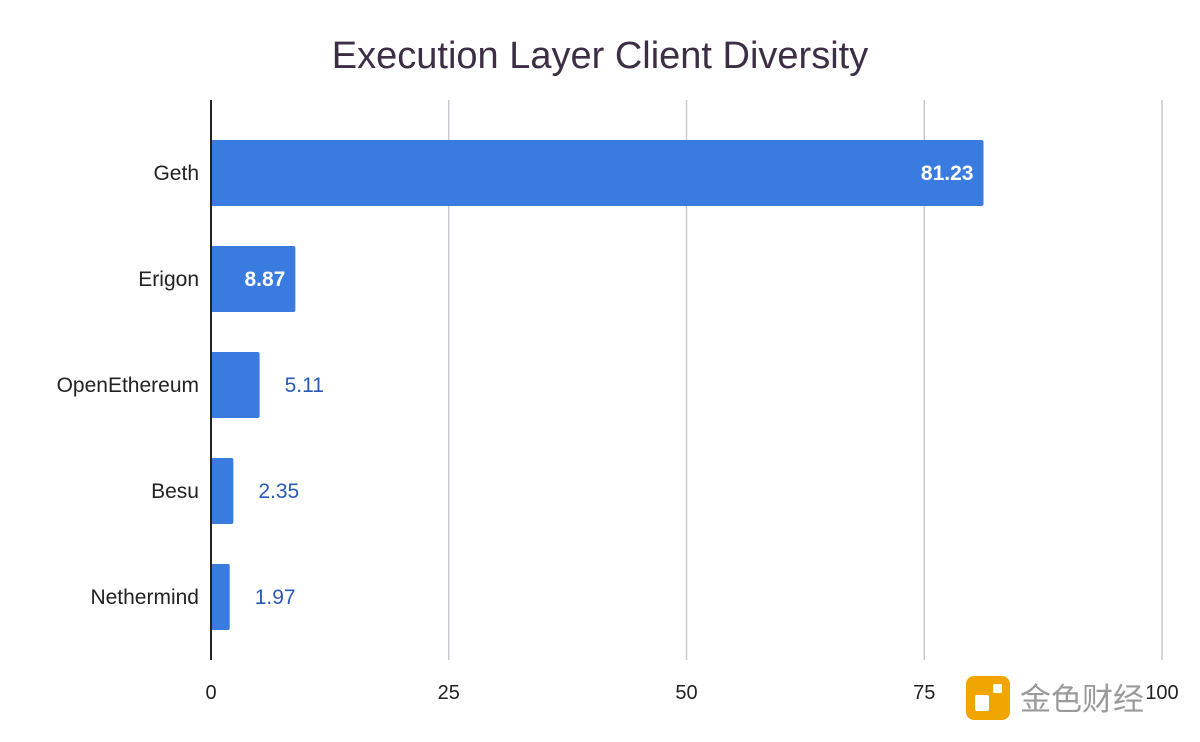 Image resolution: width=1200 pixels, height=742 pixels. Describe the element at coordinates (144, 597) in the screenshot. I see `category-label: Nethermind` at that location.